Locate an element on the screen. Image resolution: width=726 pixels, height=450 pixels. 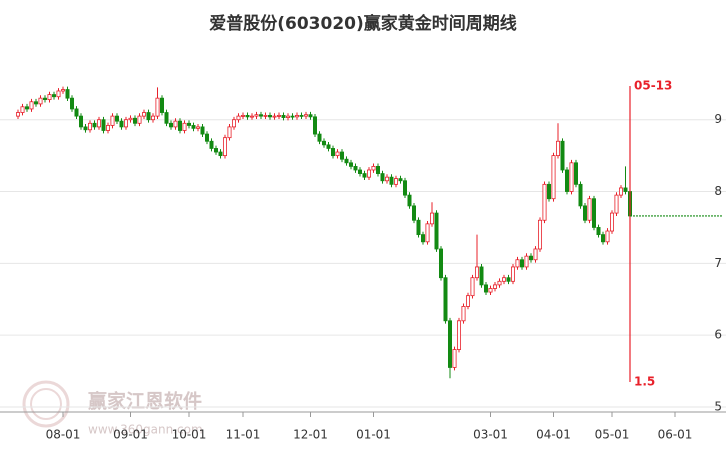
watermark-url: www.360gann.com is located at coordinates (145, 430).